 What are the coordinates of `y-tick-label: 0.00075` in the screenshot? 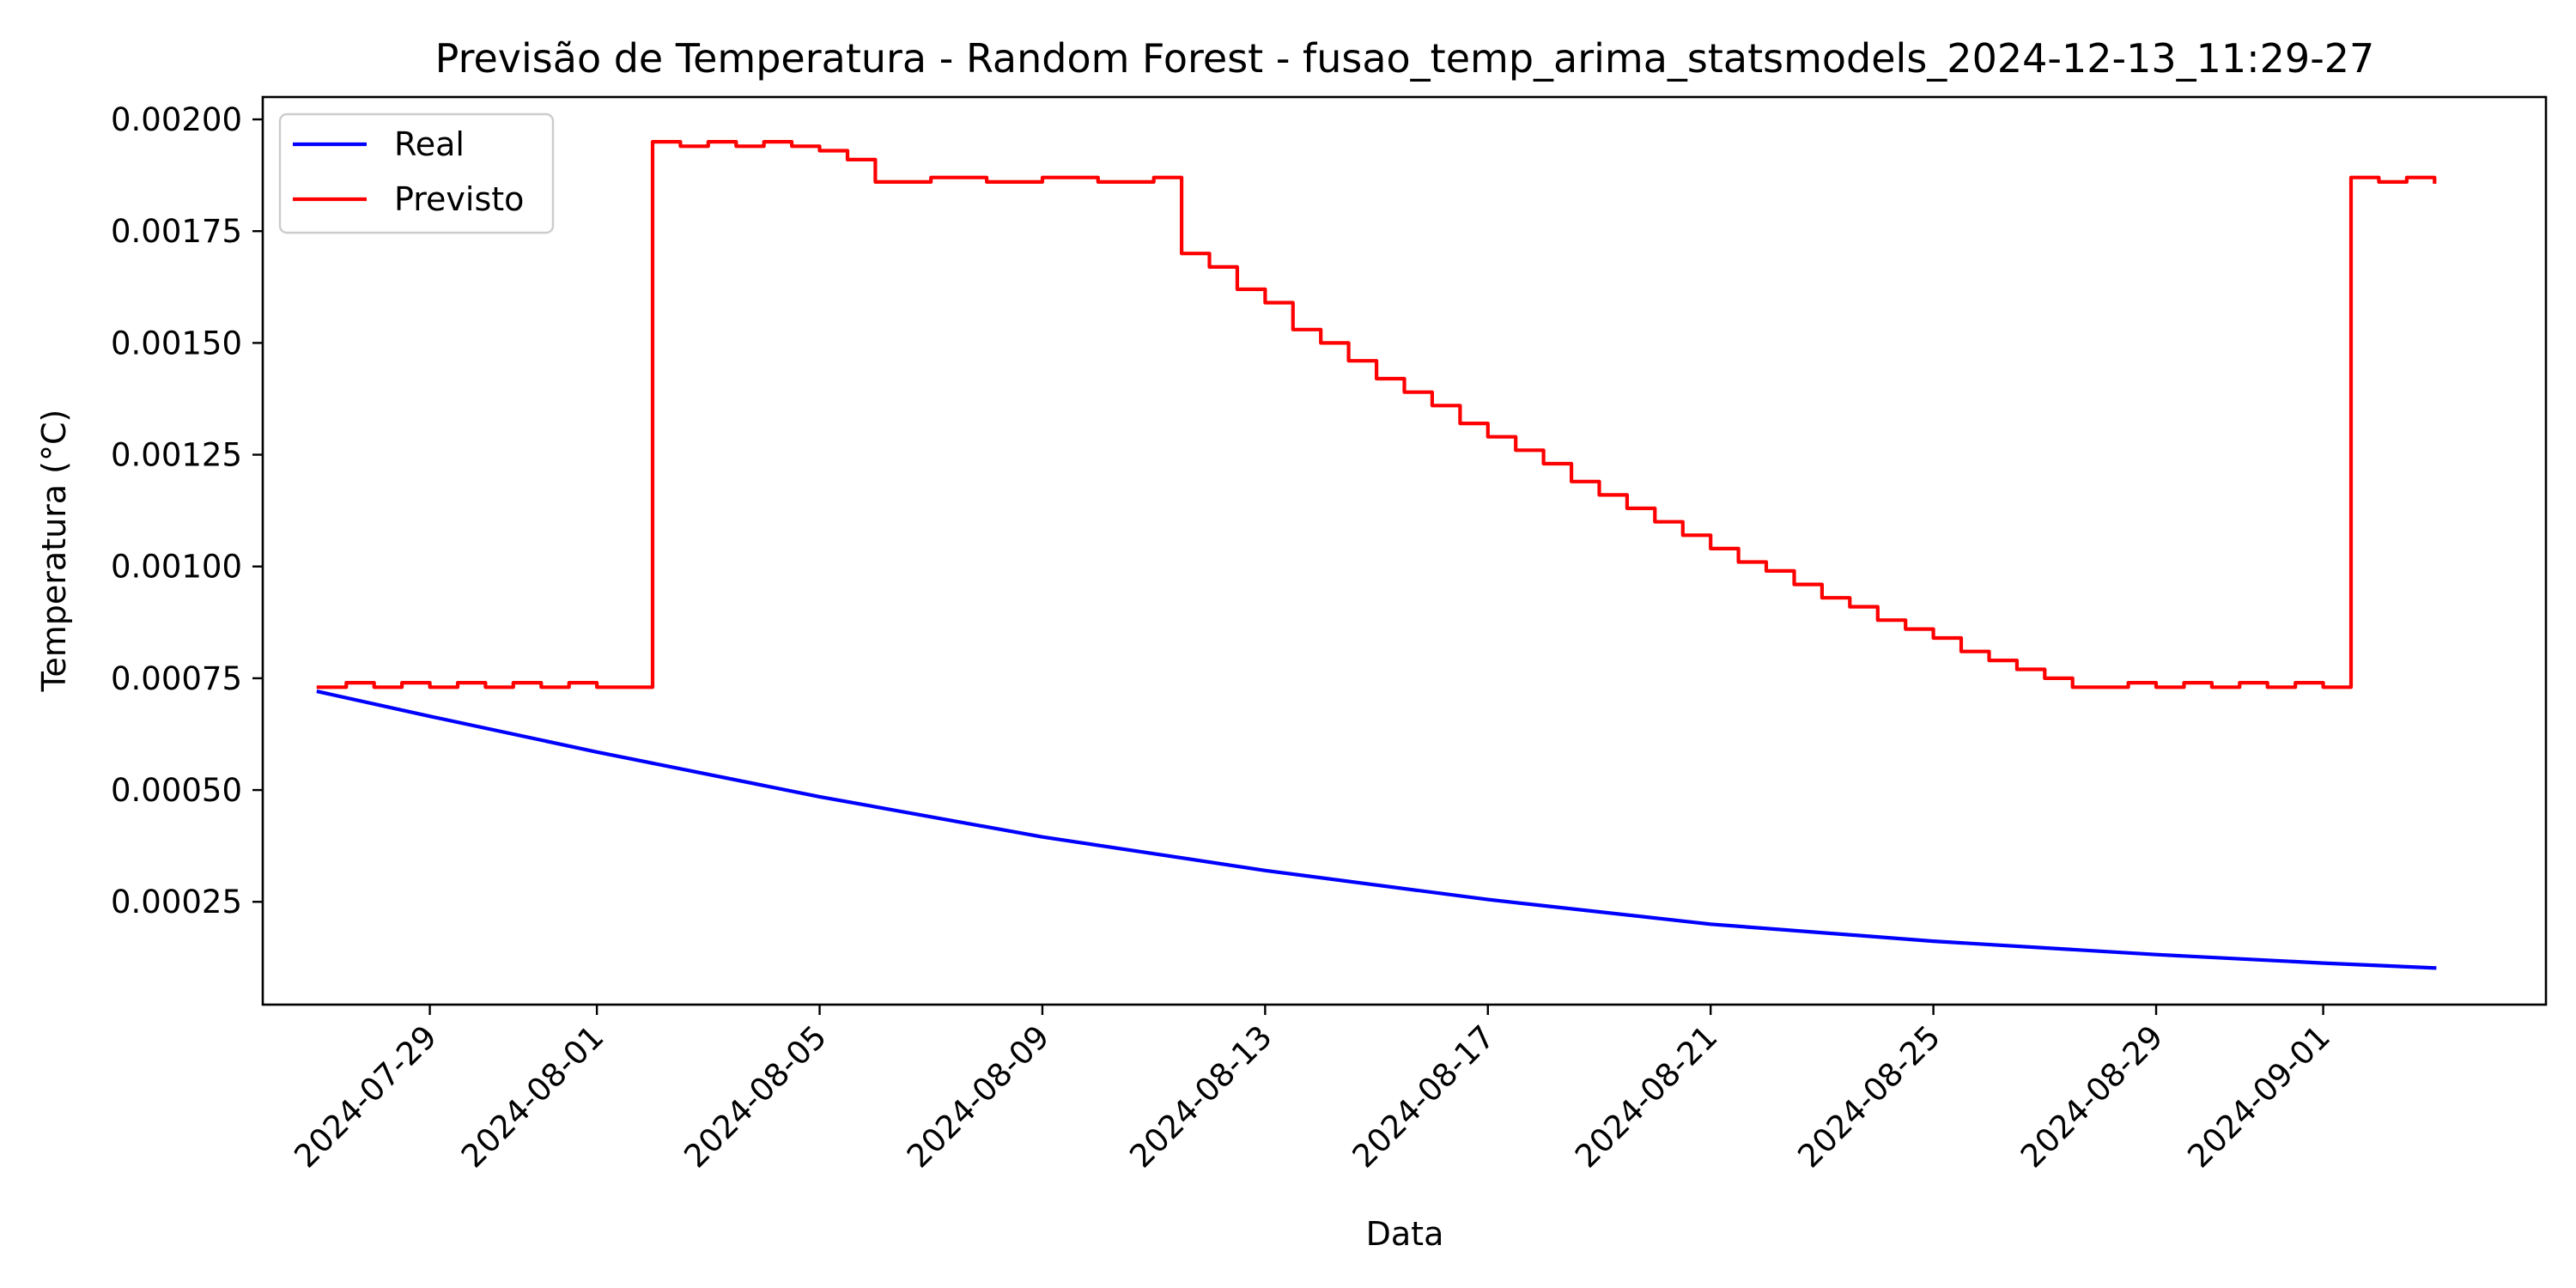 It's located at (176, 678).